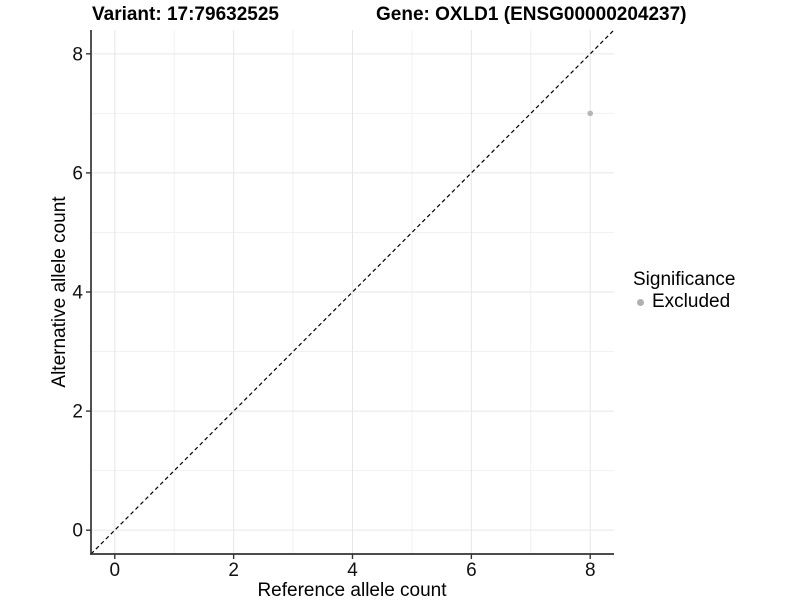 The image size is (800, 600). What do you see at coordinates (77, 412) in the screenshot?
I see `y-tick-label: 2` at bounding box center [77, 412].